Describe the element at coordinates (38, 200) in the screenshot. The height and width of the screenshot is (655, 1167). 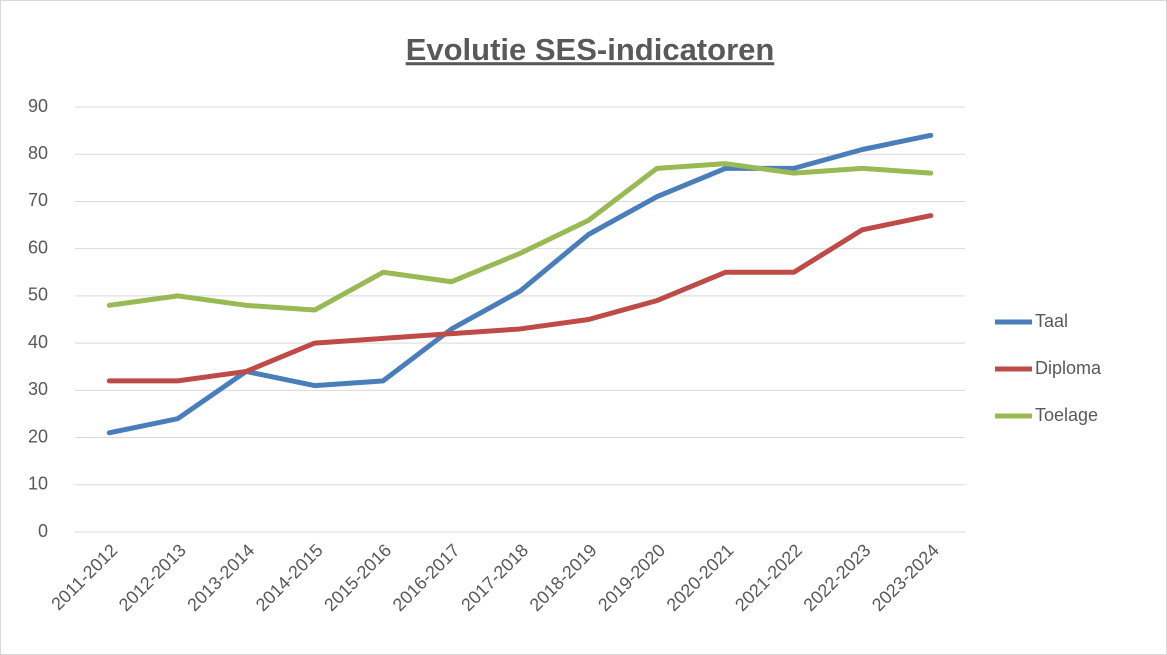
I see `y-tick-label: 70` at that location.